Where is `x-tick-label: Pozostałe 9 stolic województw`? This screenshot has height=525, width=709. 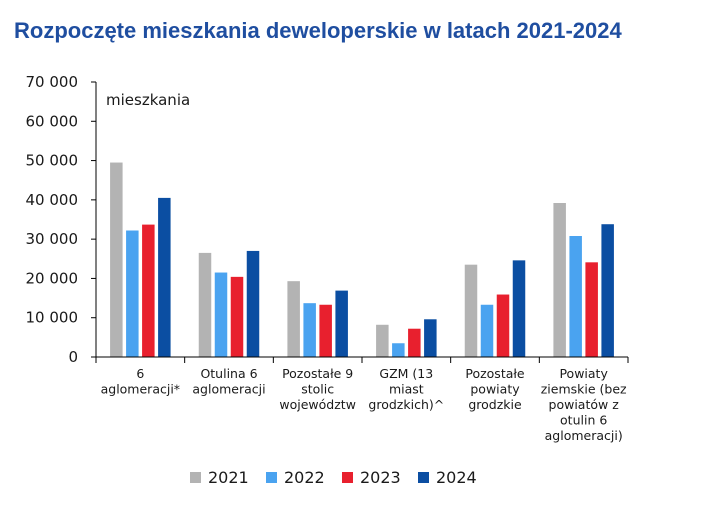 x-tick-label: Pozostałe 9 stolic województw is located at coordinates (317, 389).